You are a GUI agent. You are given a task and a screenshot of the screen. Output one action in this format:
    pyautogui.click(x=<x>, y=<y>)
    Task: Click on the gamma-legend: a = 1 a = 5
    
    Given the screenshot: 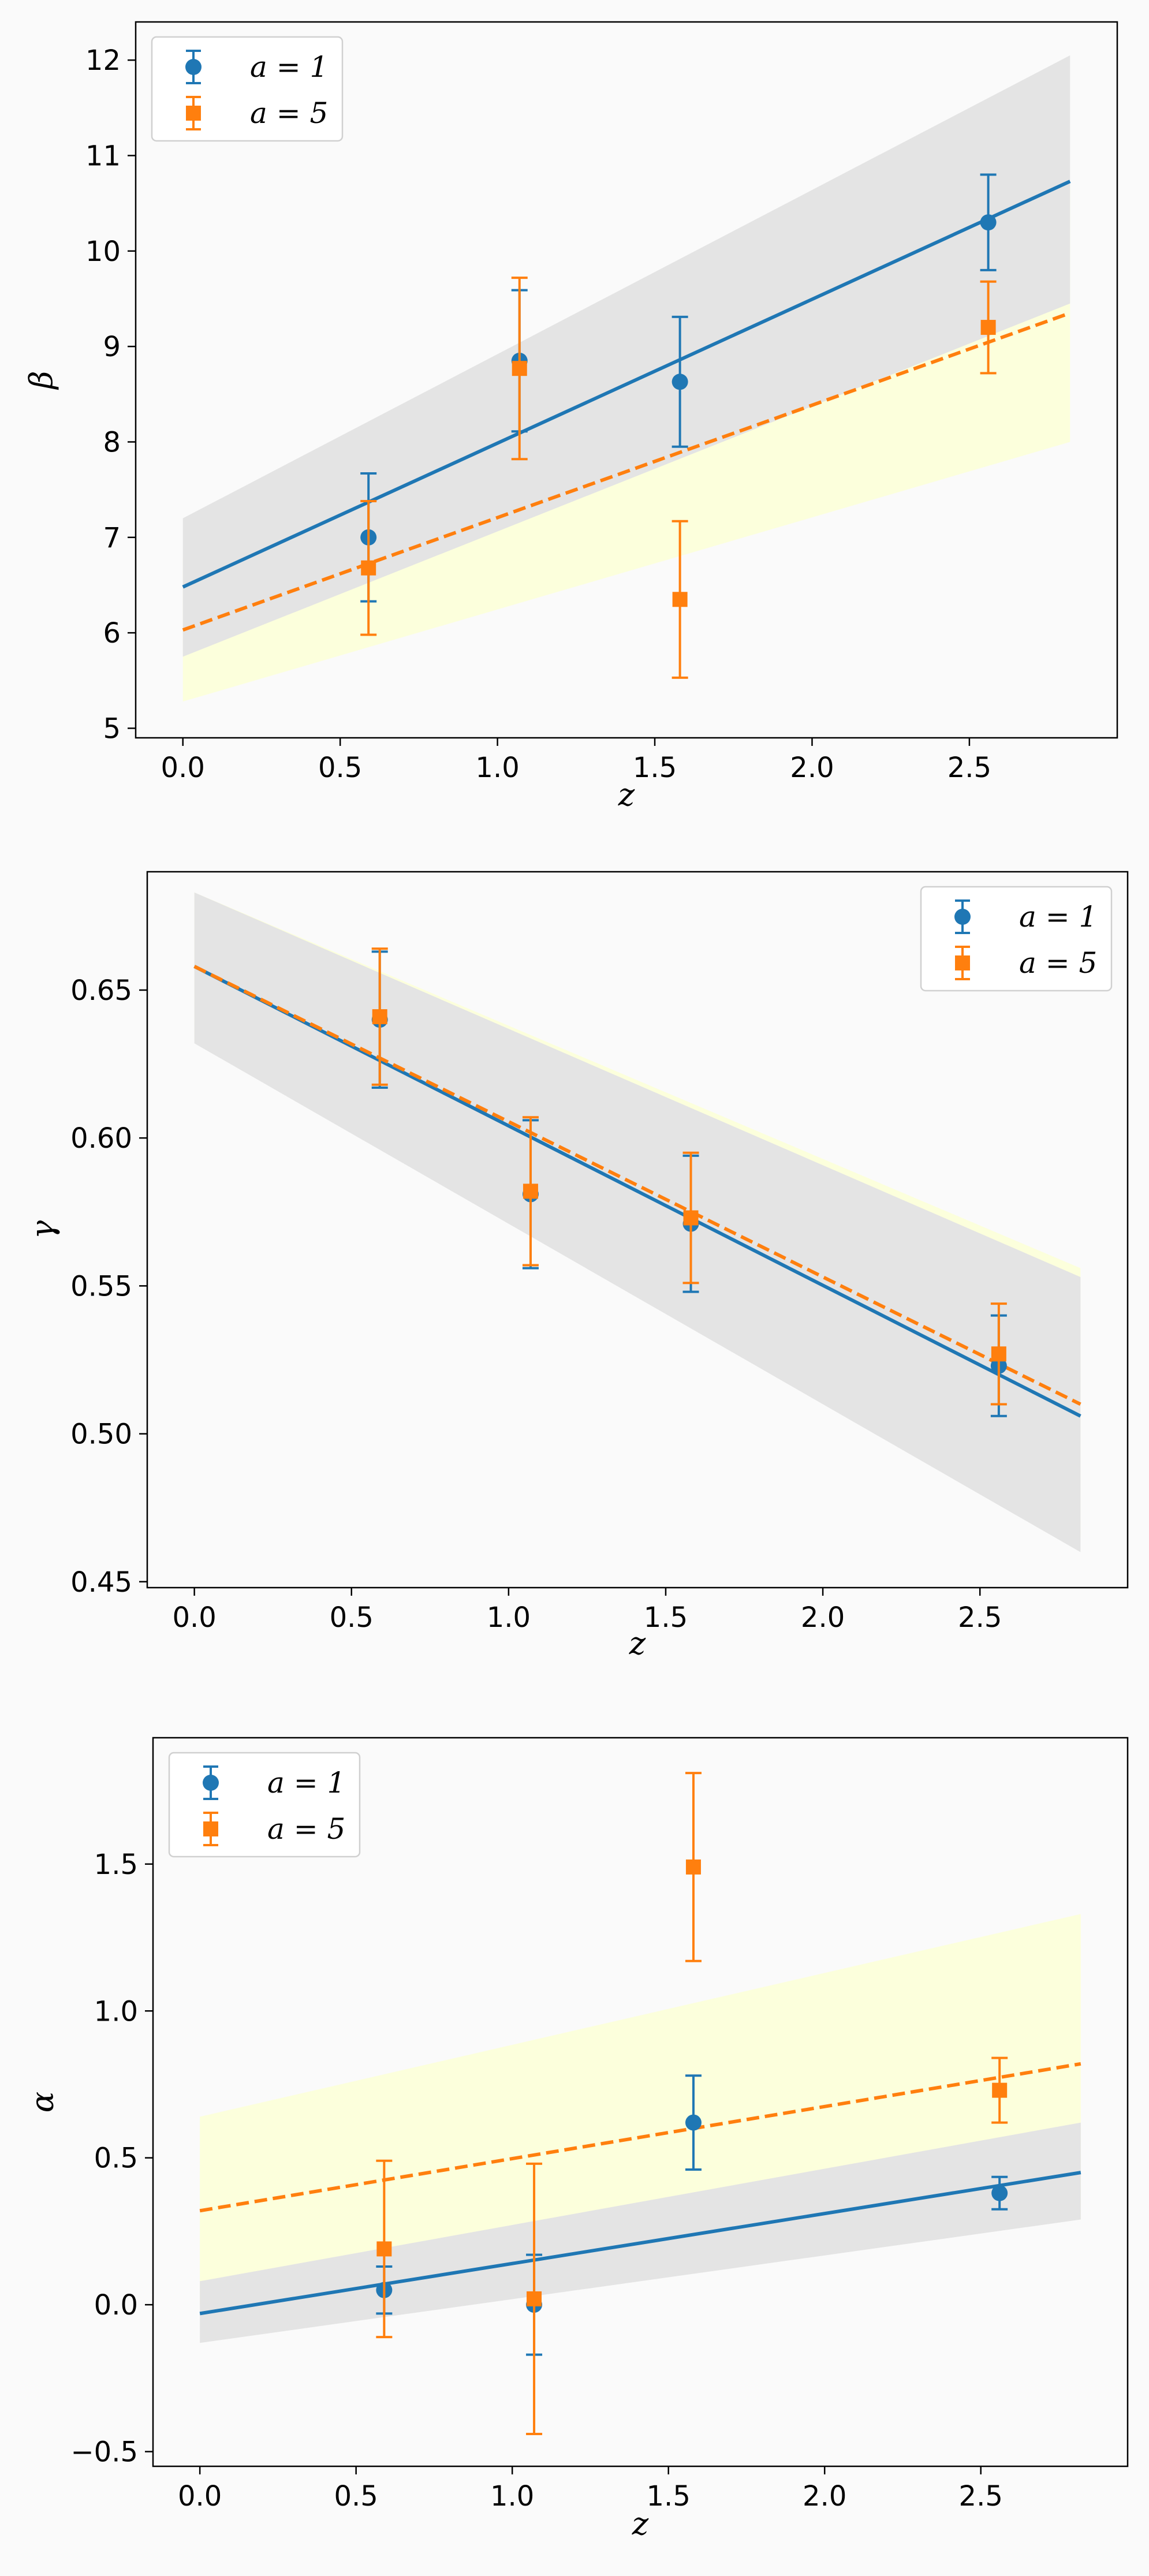 What is the action you would take?
    pyautogui.click(x=1017, y=939)
    